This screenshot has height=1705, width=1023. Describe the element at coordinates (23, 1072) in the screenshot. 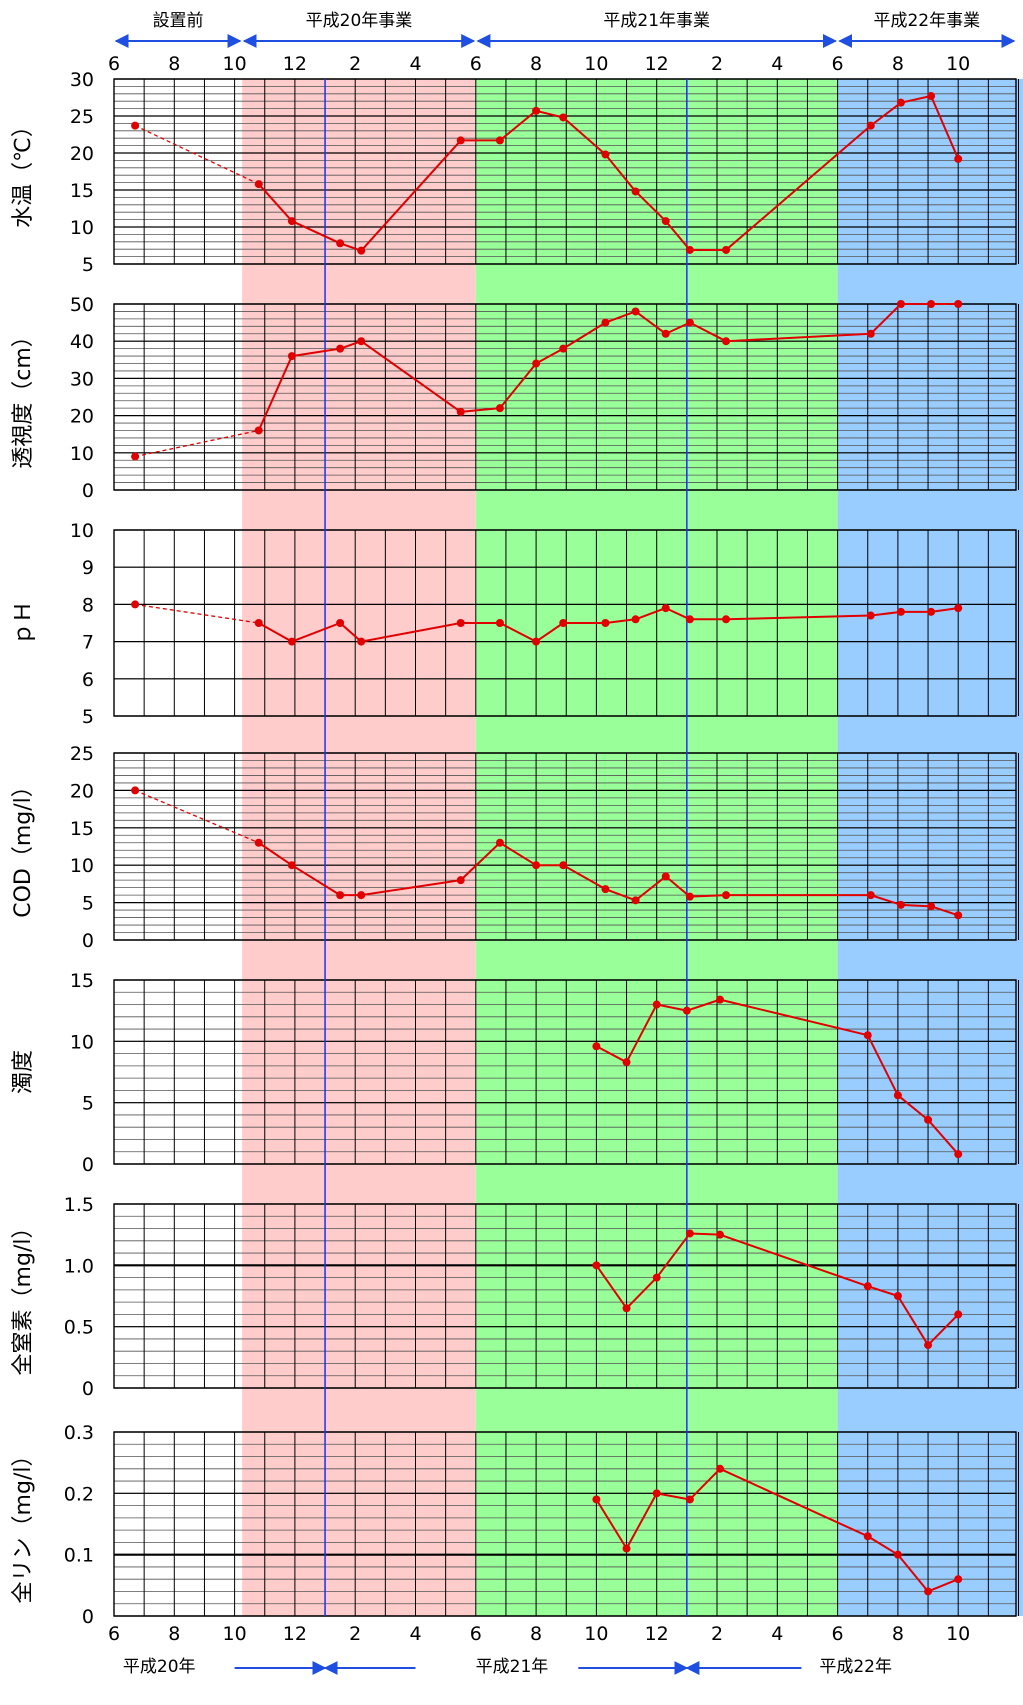

I see `y-axis-label-turbidity: 濁度` at that location.